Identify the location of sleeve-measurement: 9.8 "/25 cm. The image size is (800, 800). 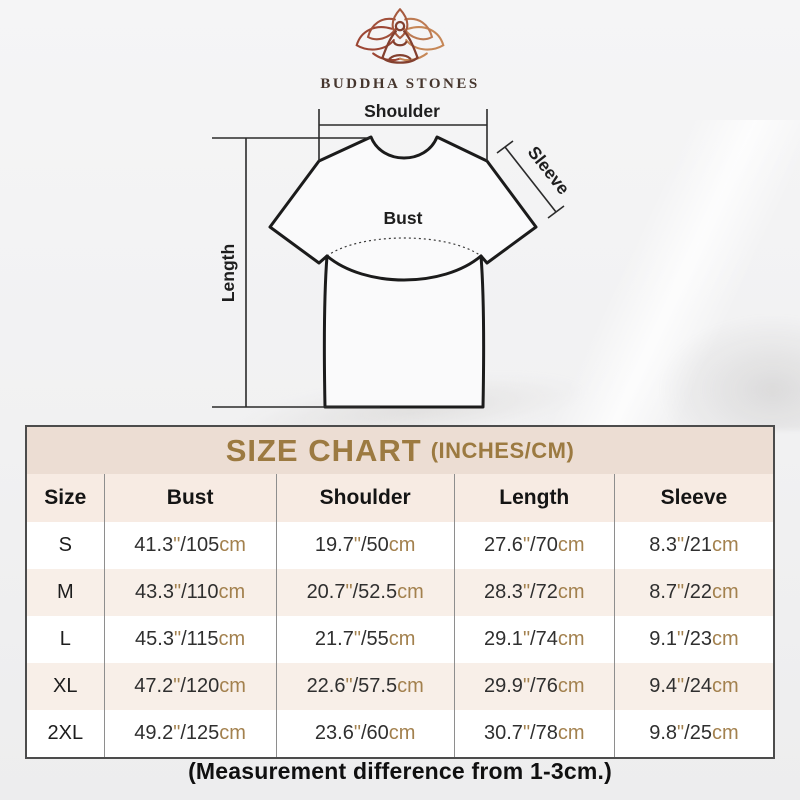
(693, 733).